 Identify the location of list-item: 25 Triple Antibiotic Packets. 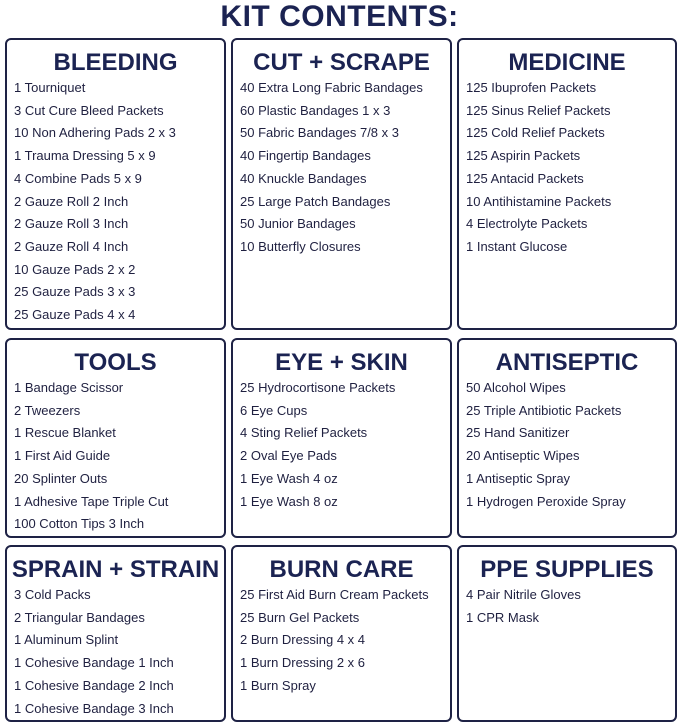
(544, 410).